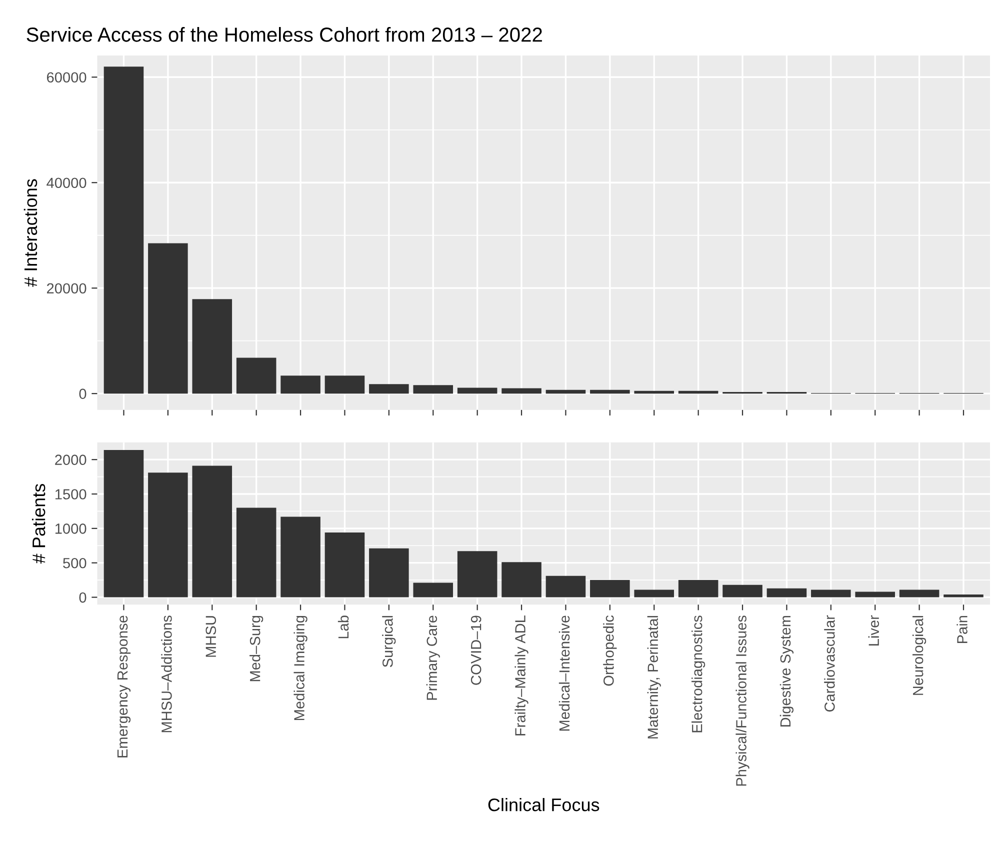  What do you see at coordinates (166, 674) in the screenshot?
I see `x-tick-label: MHSU–Addictions` at bounding box center [166, 674].